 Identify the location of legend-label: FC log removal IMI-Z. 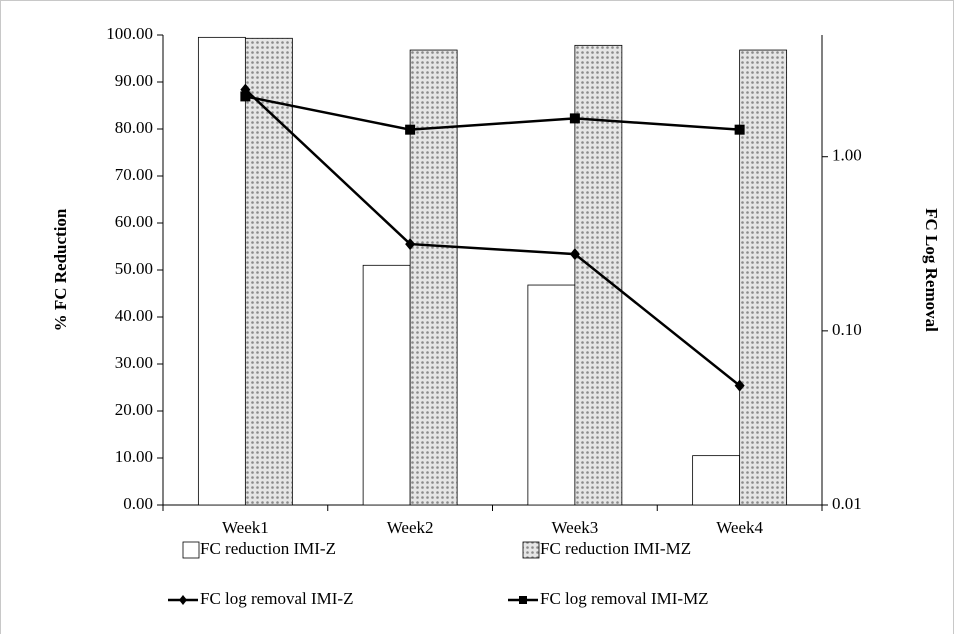
(276, 598).